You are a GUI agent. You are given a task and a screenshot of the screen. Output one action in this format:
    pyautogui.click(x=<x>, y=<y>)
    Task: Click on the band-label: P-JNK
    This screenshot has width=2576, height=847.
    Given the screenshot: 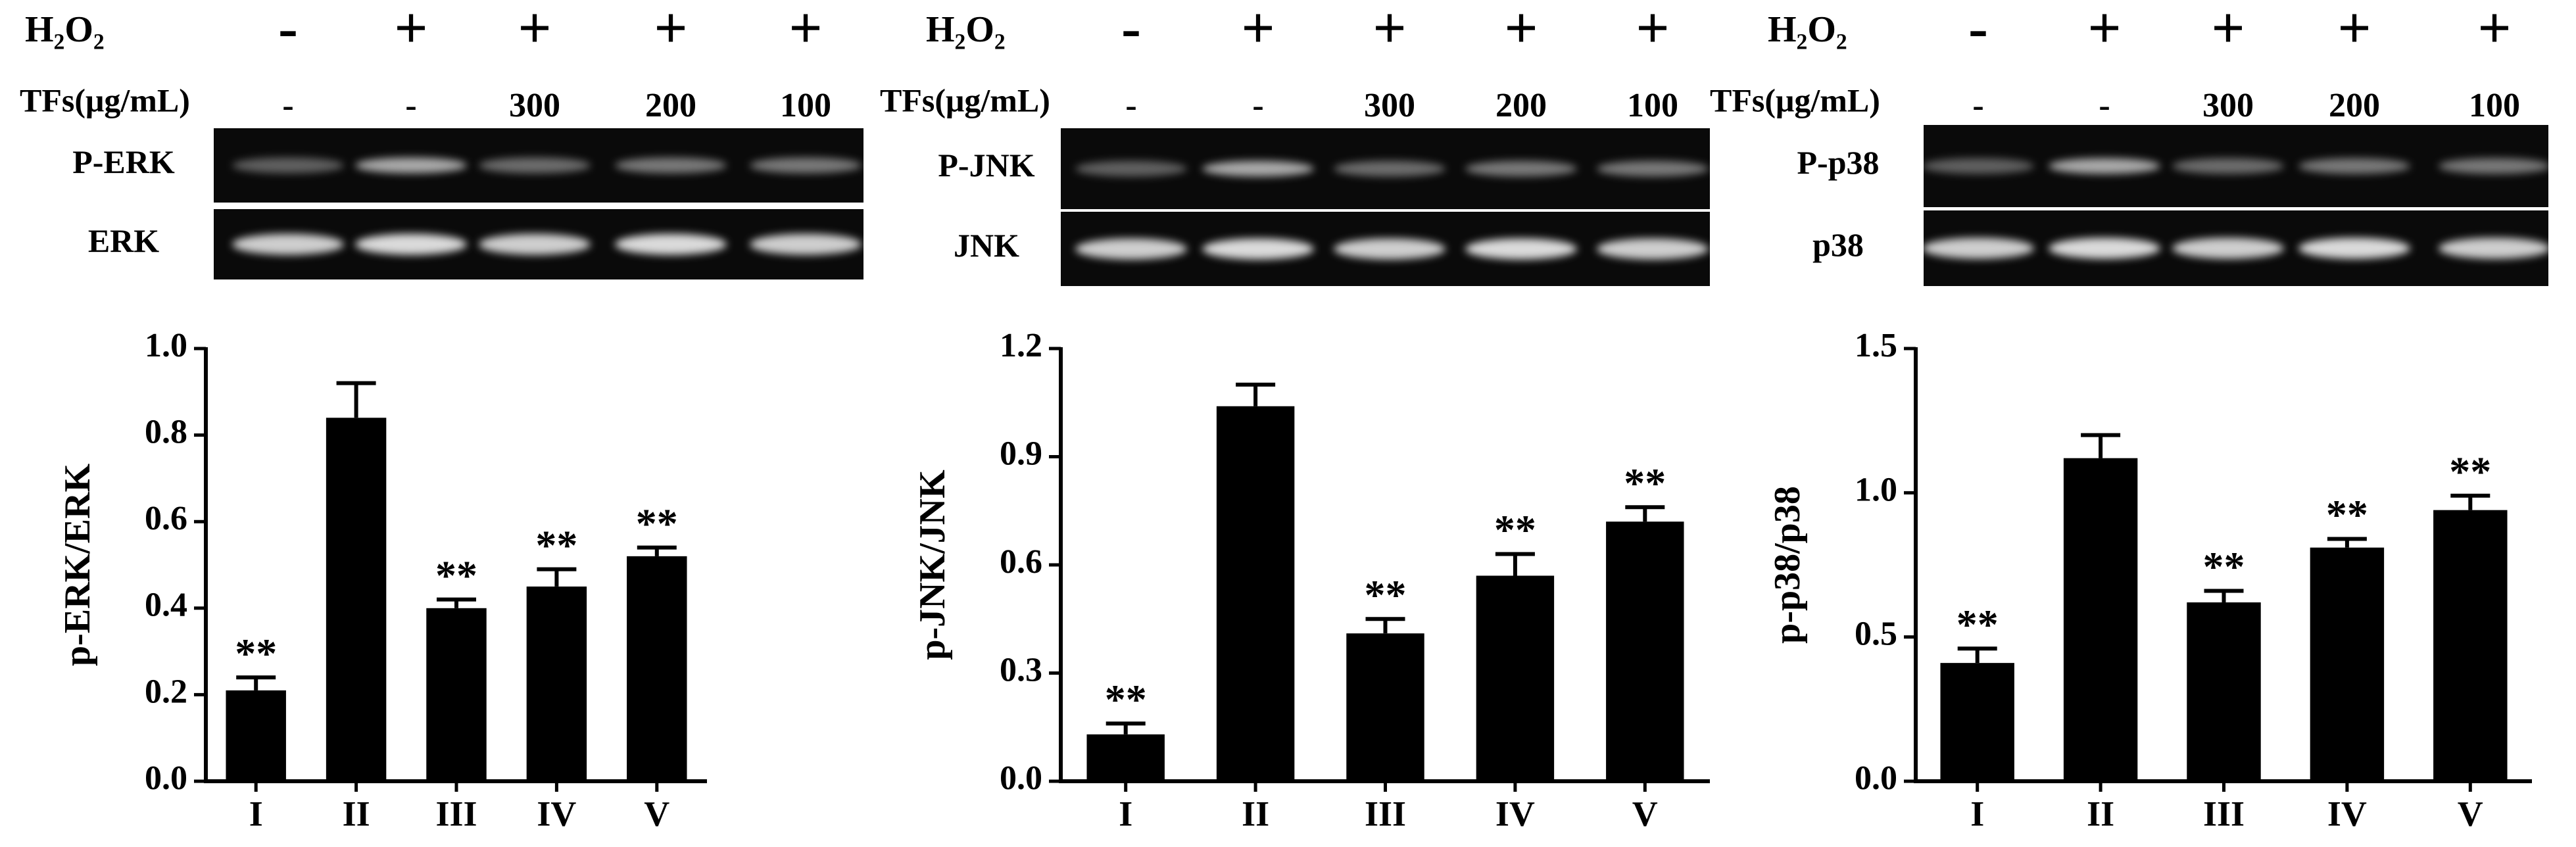 What is the action you would take?
    pyautogui.click(x=986, y=165)
    